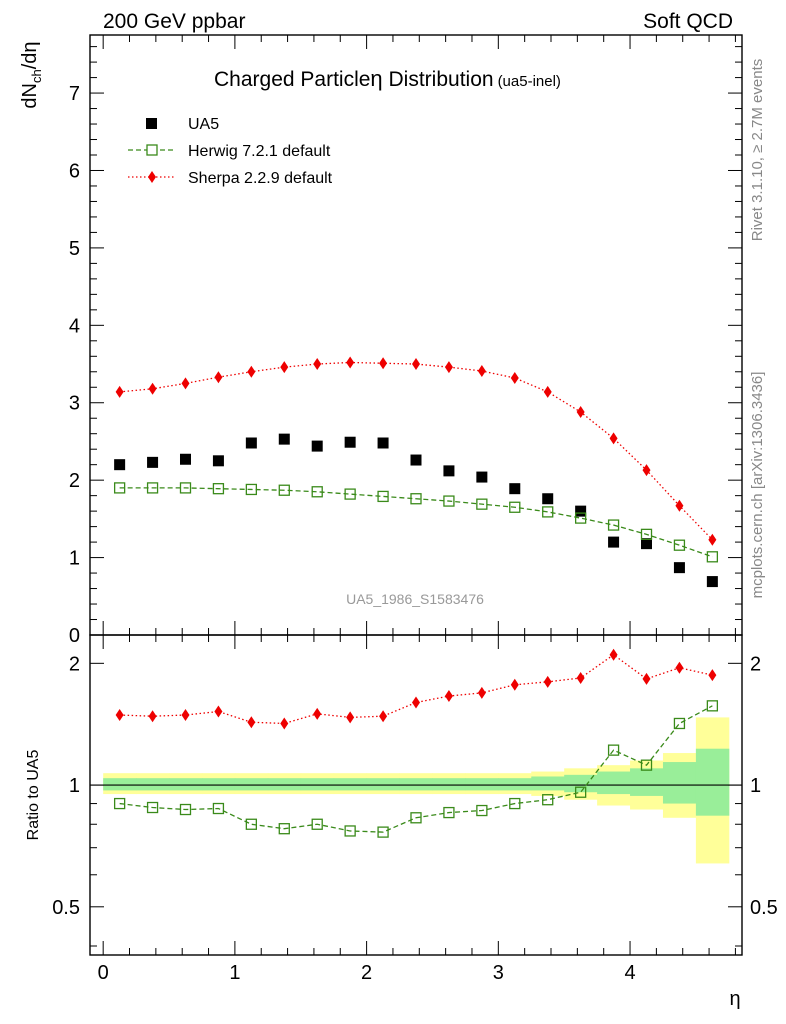 Image resolution: width=786 pixels, height=1024 pixels. Describe the element at coordinates (103, 973) in the screenshot. I see `xtick-label-0: 0` at that location.